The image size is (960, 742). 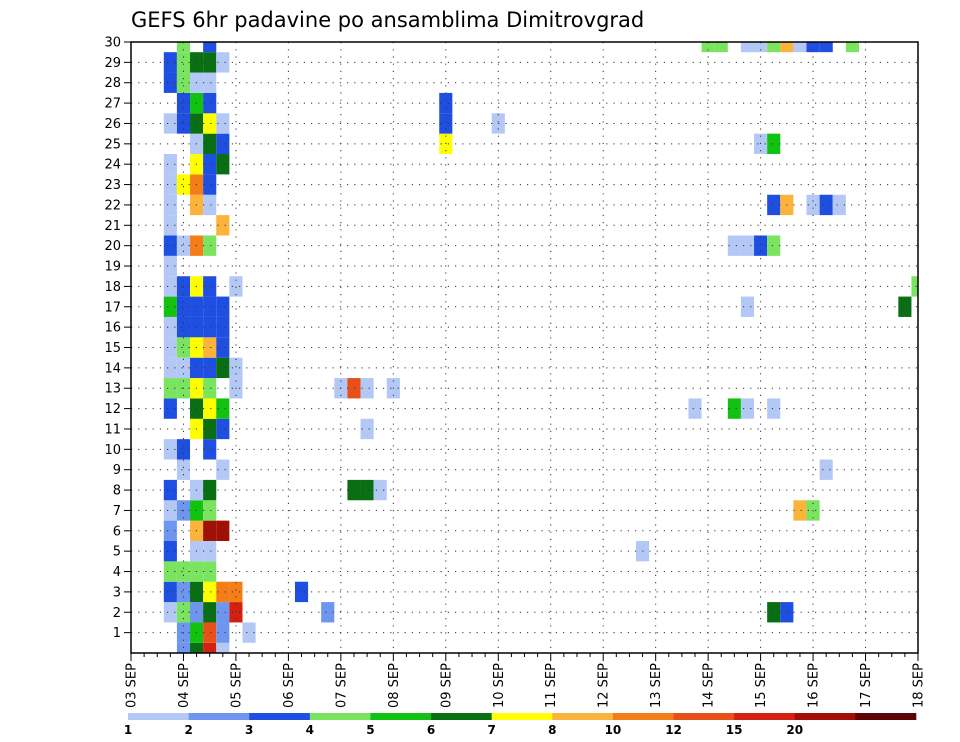 What do you see at coordinates (552, 730) in the screenshot?
I see `legend-label: 8` at bounding box center [552, 730].